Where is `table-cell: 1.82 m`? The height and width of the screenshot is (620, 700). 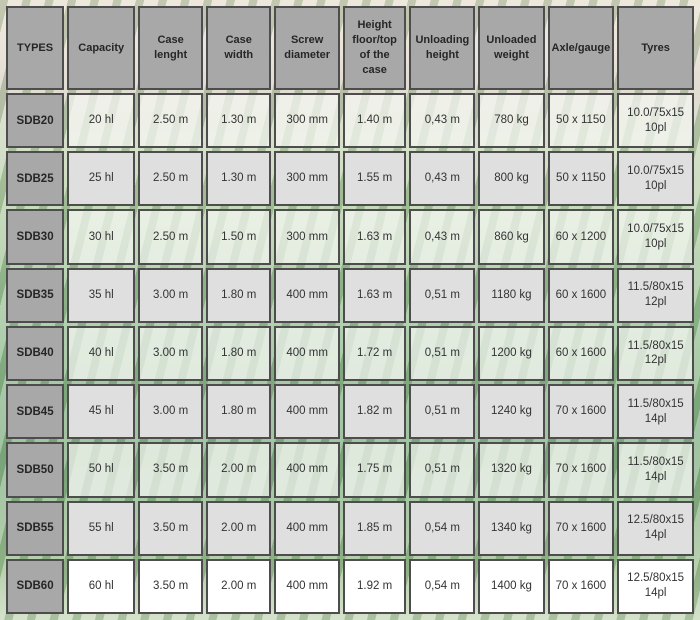
table-cell: 1.82 m is located at coordinates (374, 412).